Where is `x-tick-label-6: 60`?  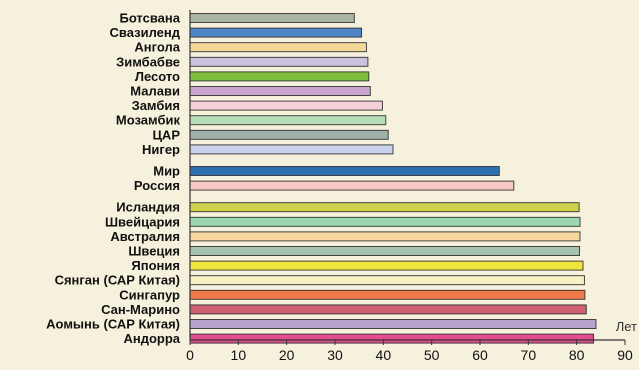
x-tick-label-6: 60 is located at coordinates (480, 355).